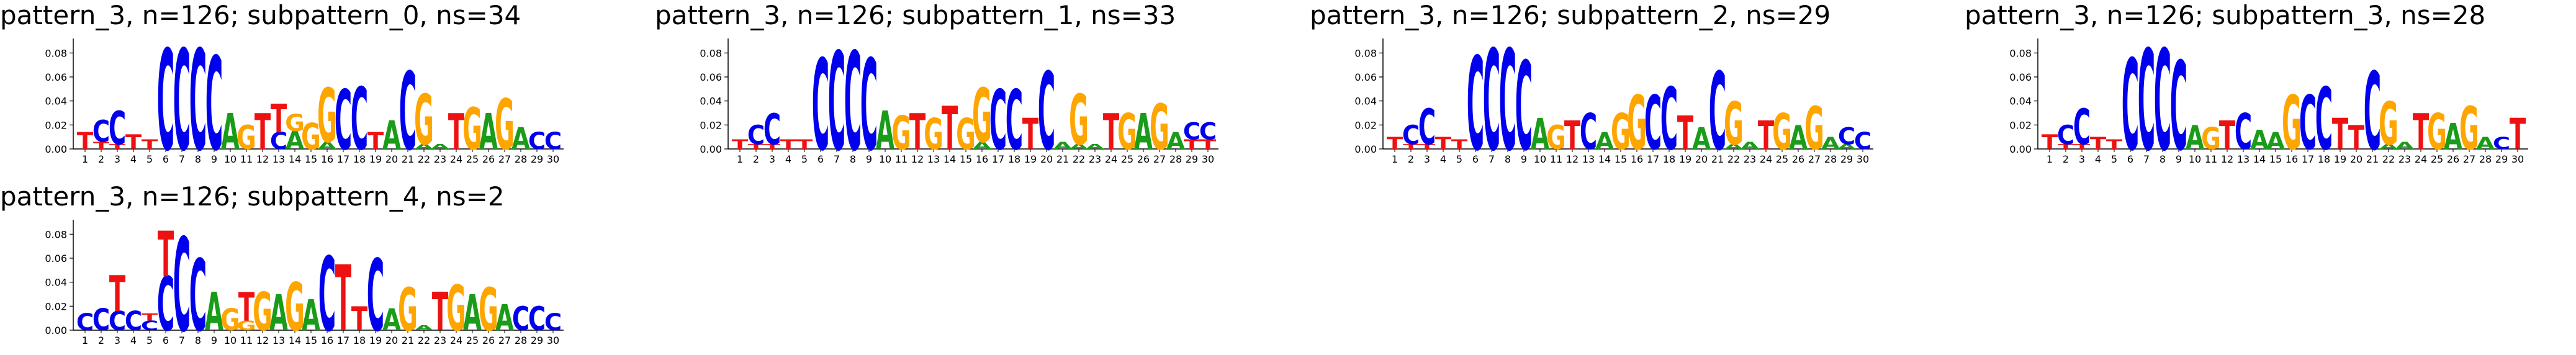  I want to click on x-tick-label: 29, so click(2501, 159).